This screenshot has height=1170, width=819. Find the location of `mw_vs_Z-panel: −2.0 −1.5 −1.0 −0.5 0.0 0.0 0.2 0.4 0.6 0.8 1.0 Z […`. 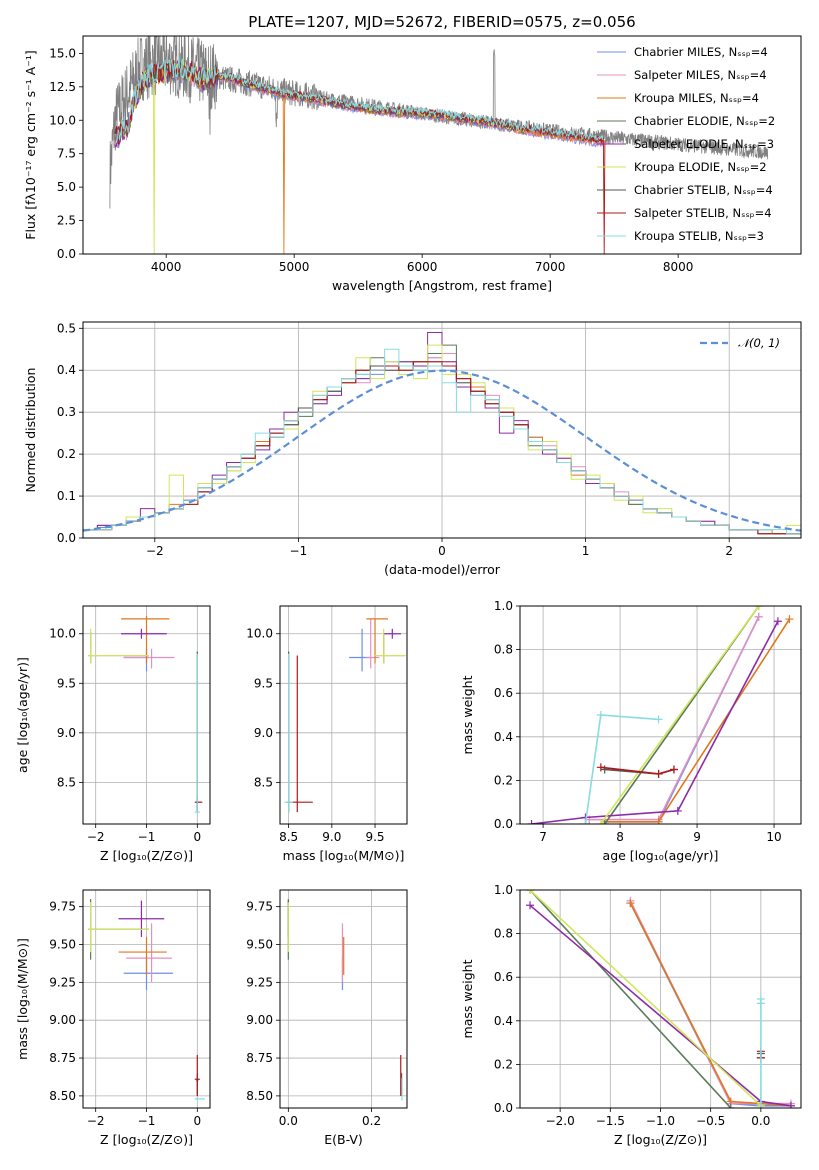

mw_vs_Z-panel: −2.0 −1.5 −1.0 −0.5 0.0 0.0 0.2 0.4 0.6 0.8 1.0 Z [… is located at coordinates (631, 1015).